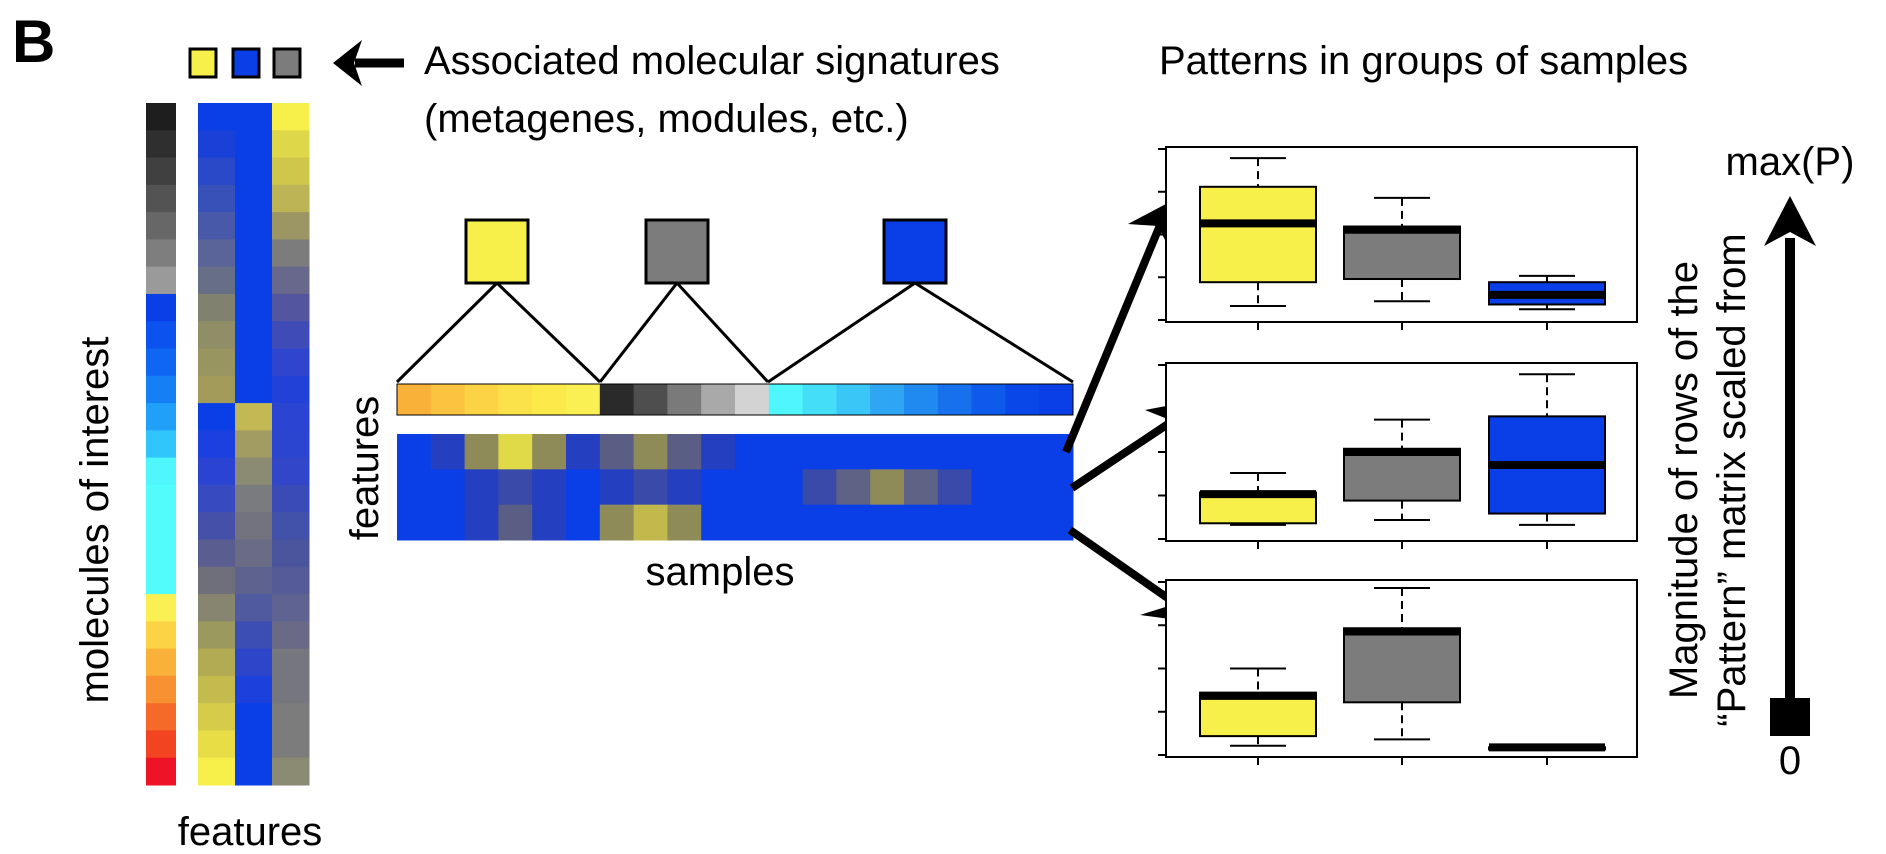 The height and width of the screenshot is (854, 1886). Describe the element at coordinates (1402, 474) in the screenshot. I see `iqr-box` at that location.